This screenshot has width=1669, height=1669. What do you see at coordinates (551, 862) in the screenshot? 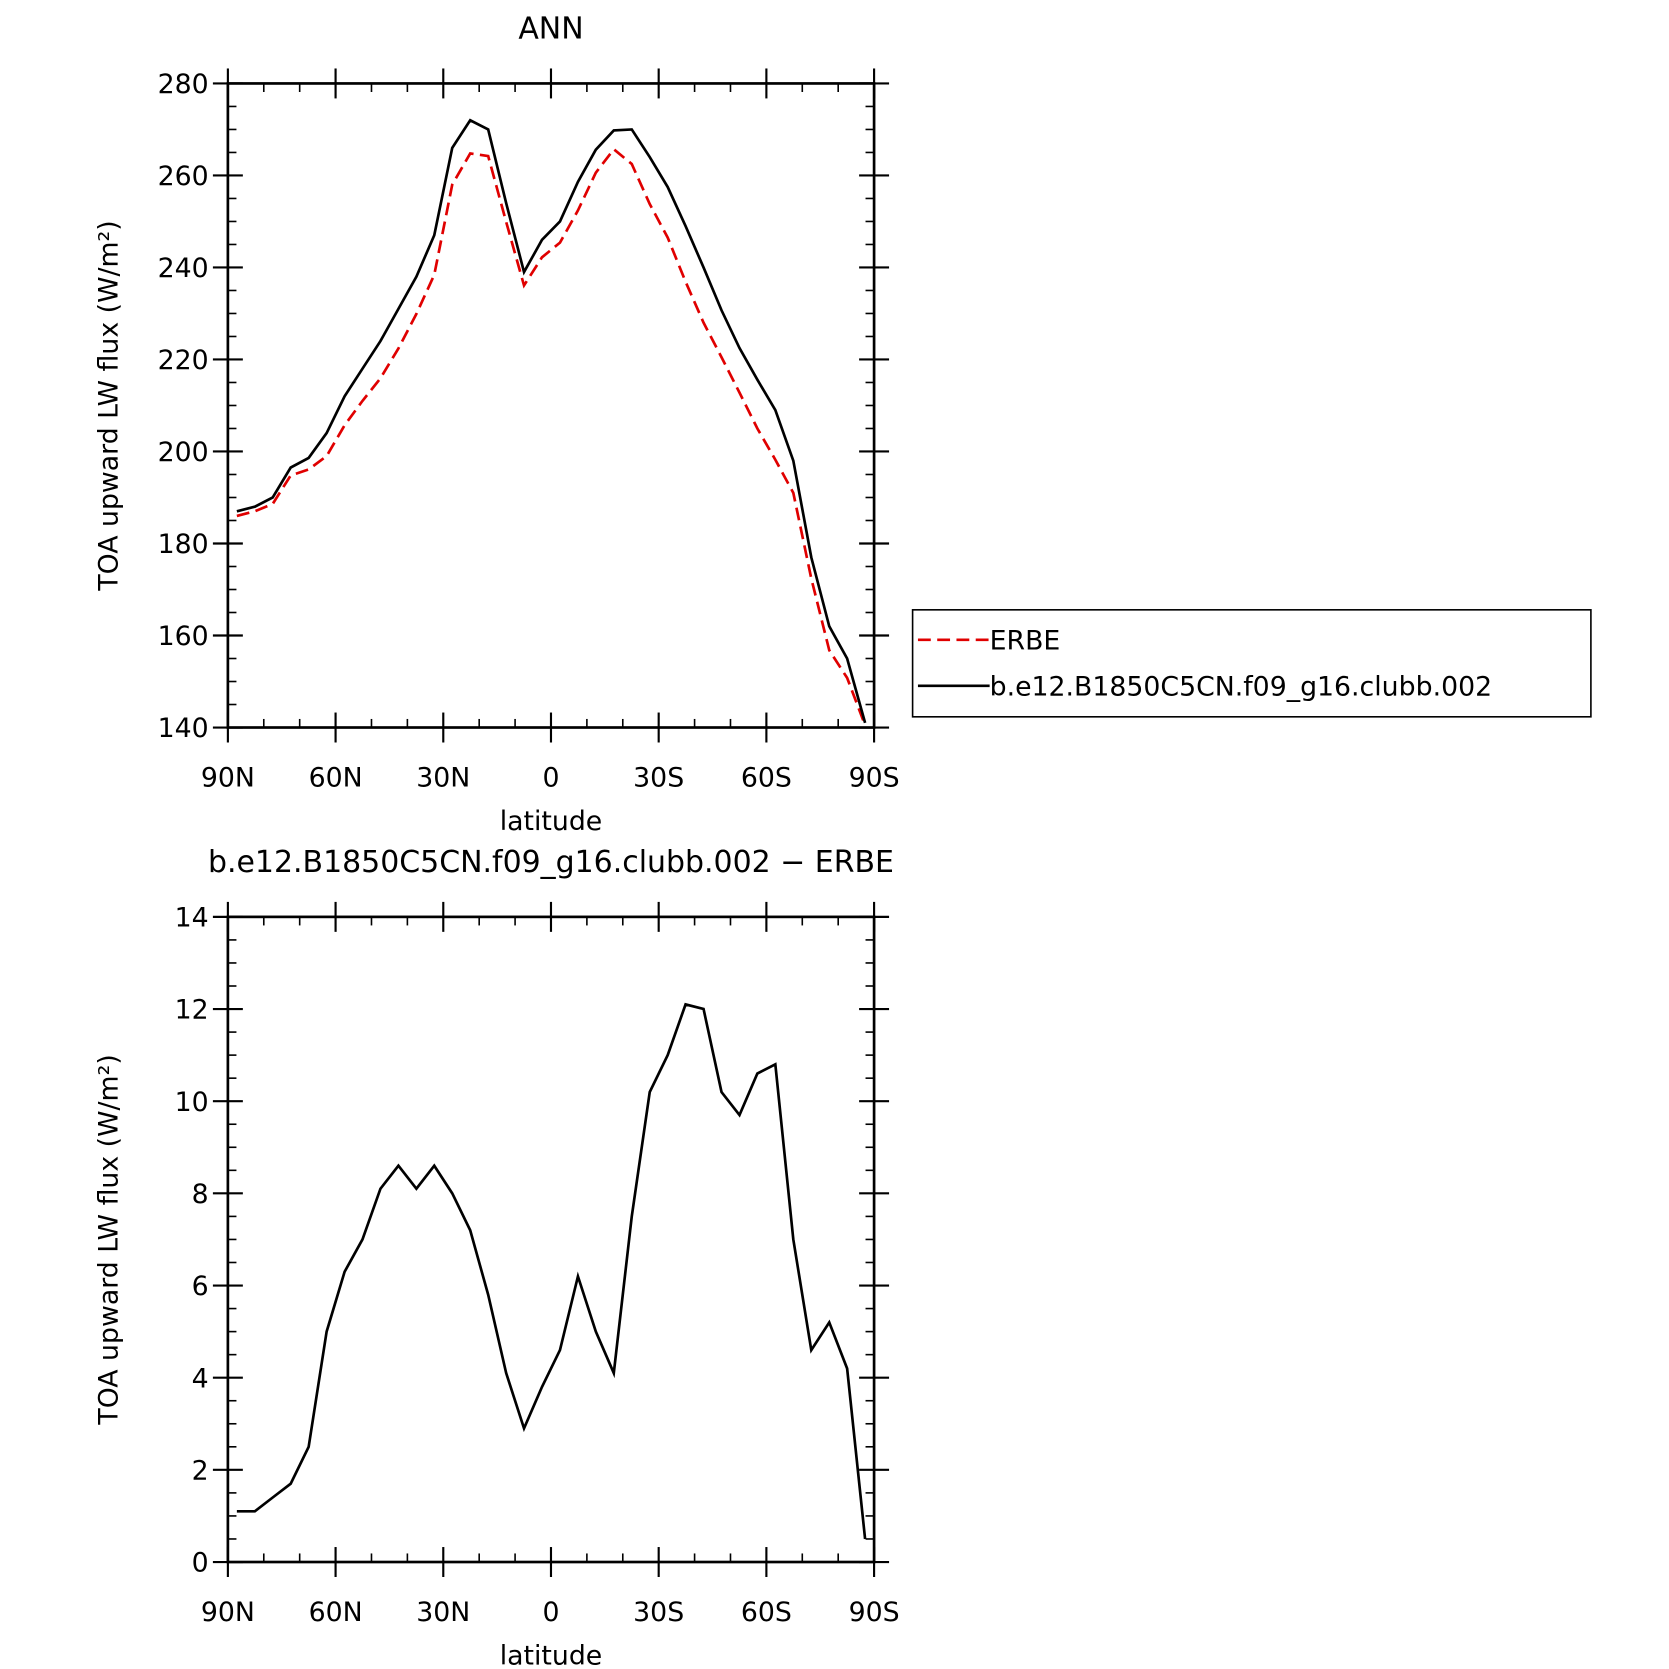
I see `chart-title: b.e12.B1850C5CN.f09_g16.clubb.002 − ERBE` at bounding box center [551, 862].